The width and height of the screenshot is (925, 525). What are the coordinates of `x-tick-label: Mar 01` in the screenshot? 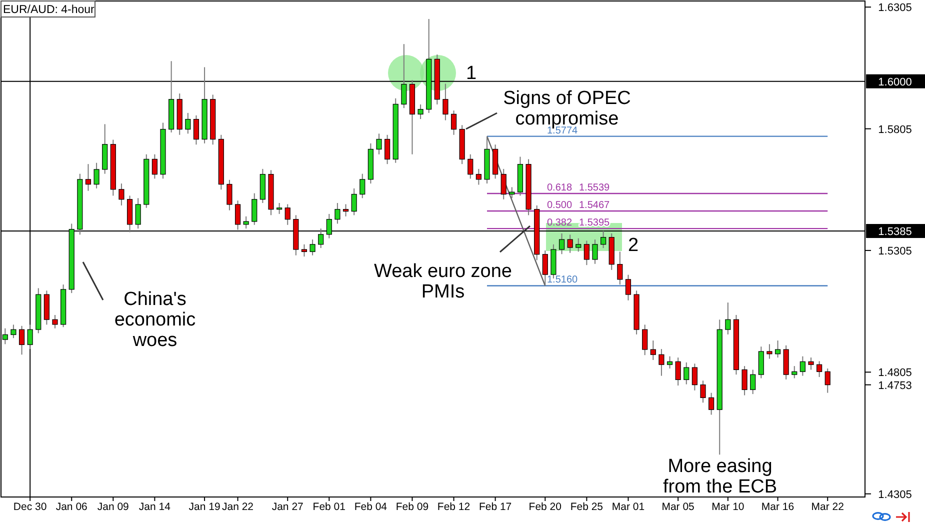 It's located at (628, 507).